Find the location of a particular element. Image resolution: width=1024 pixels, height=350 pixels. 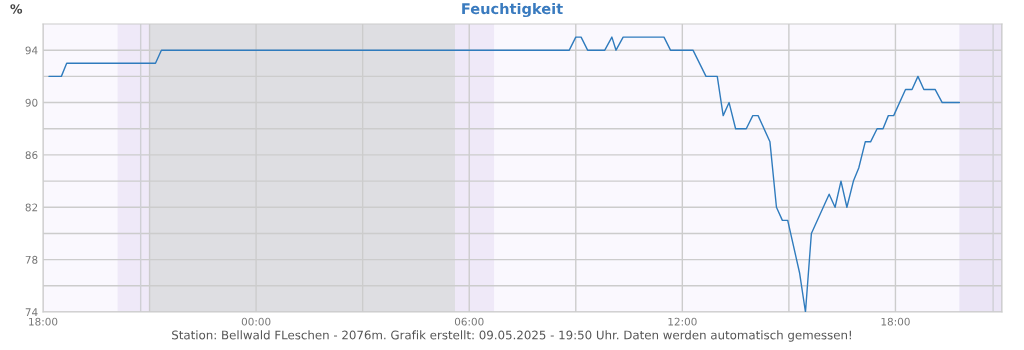

y-tick-label: 86 is located at coordinates (31, 155).